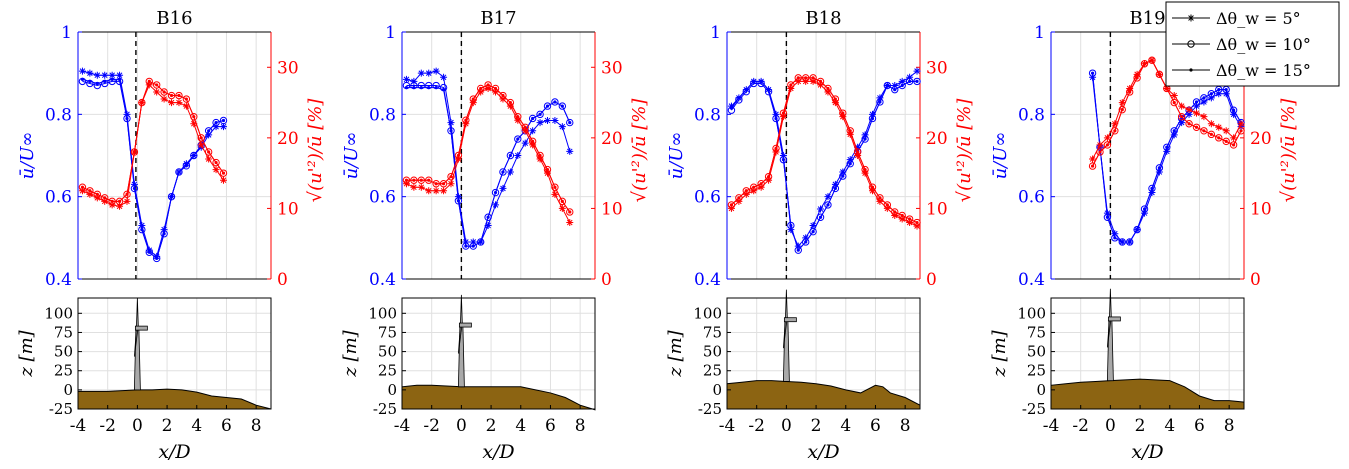 This screenshot has height=469, width=1349. Describe the element at coordinates (288, 139) in the screenshot. I see `right-tick-label: 20` at that location.